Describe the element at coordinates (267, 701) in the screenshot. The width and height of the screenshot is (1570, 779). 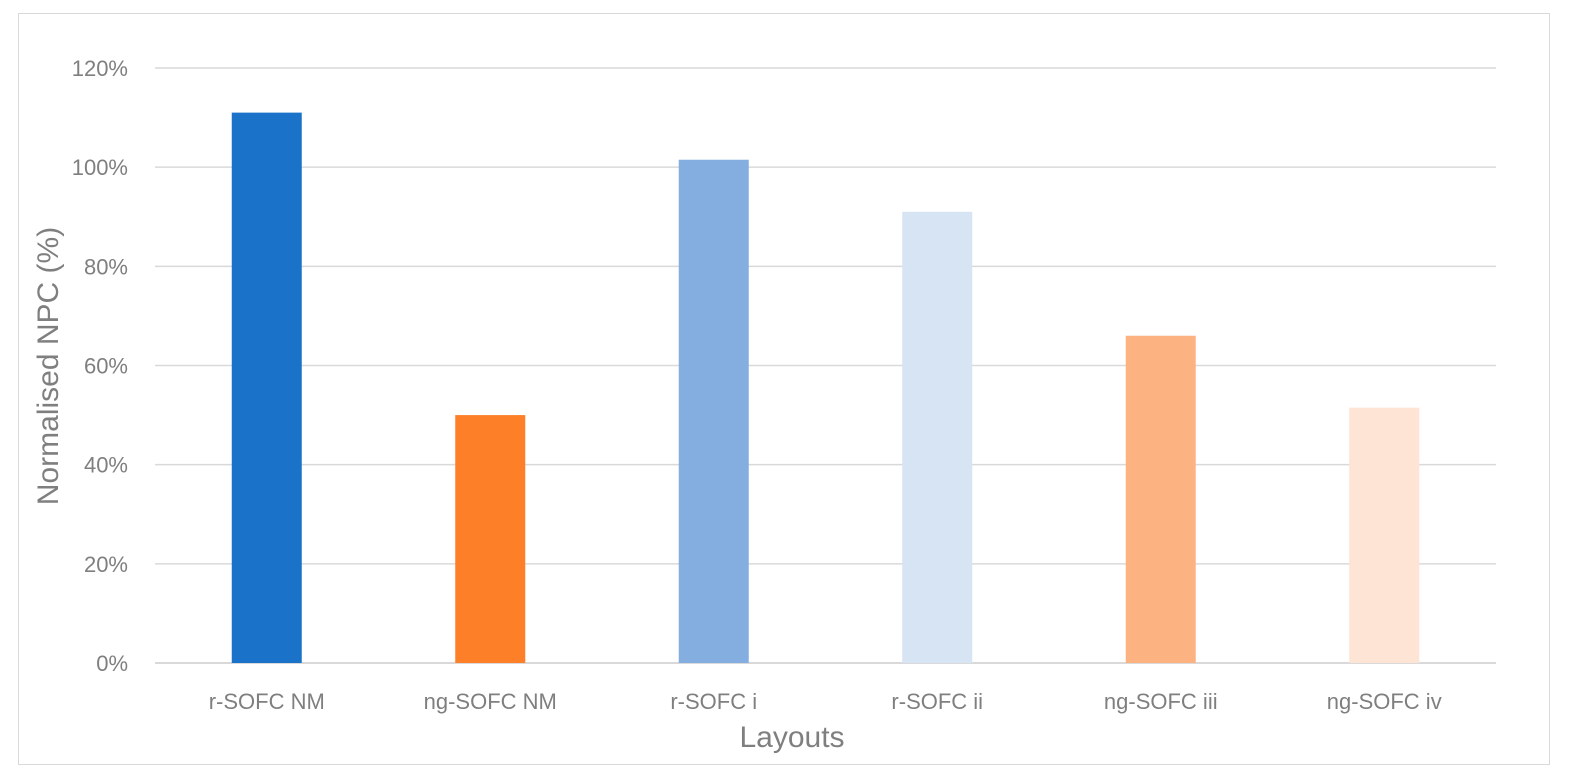
I see `x-tick-label: r-SOFC NM` at that location.